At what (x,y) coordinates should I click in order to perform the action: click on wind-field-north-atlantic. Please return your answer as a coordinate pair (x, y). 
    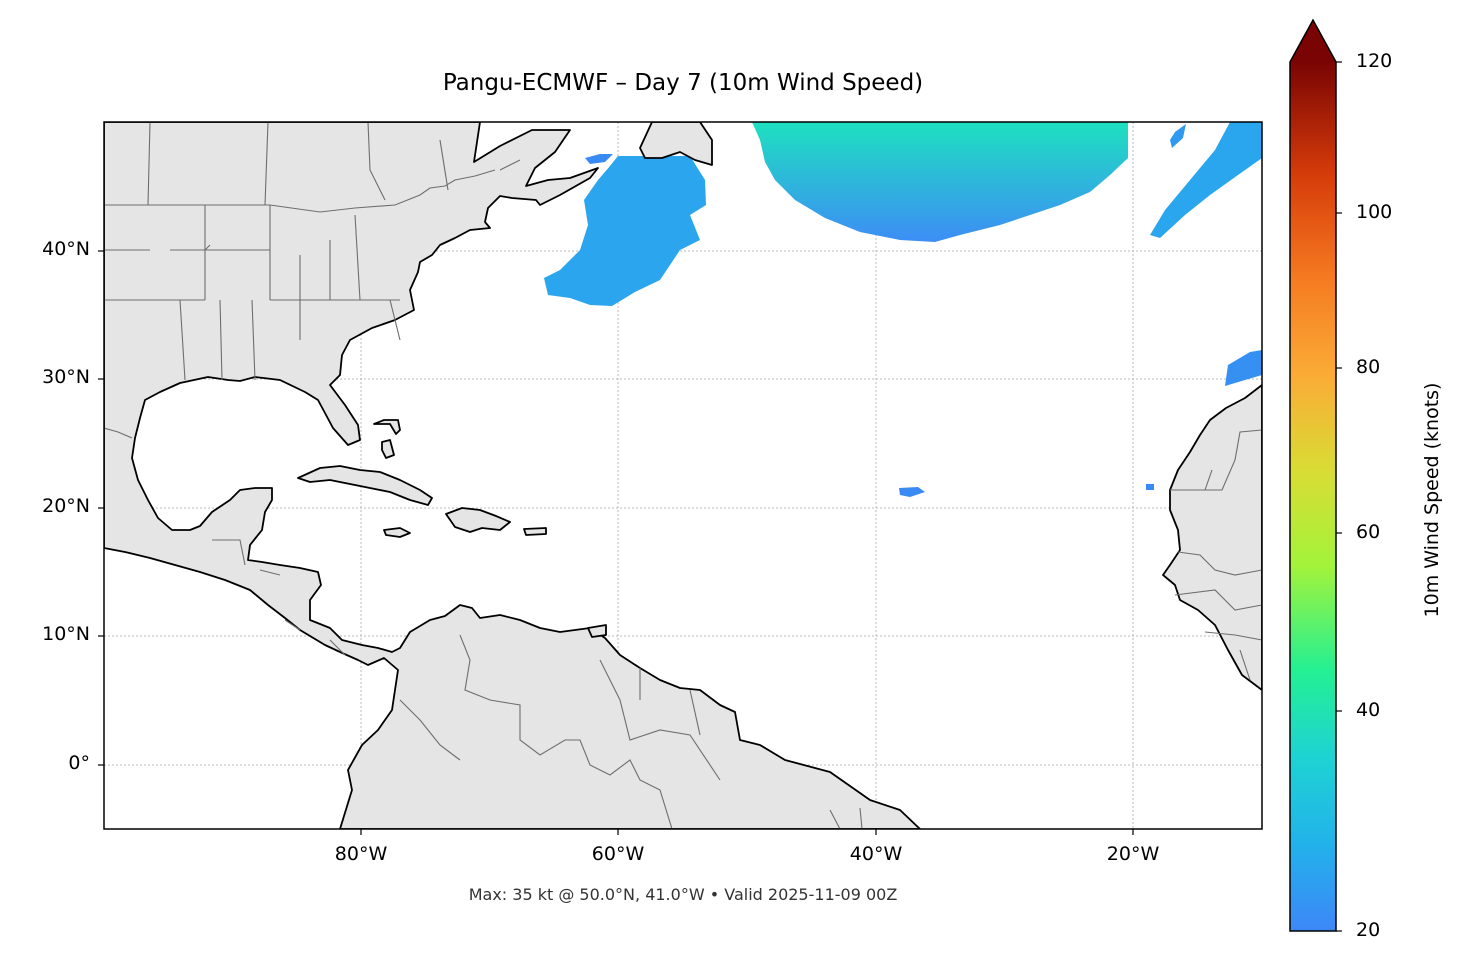
    Looking at the image, I should click on (940, 182).